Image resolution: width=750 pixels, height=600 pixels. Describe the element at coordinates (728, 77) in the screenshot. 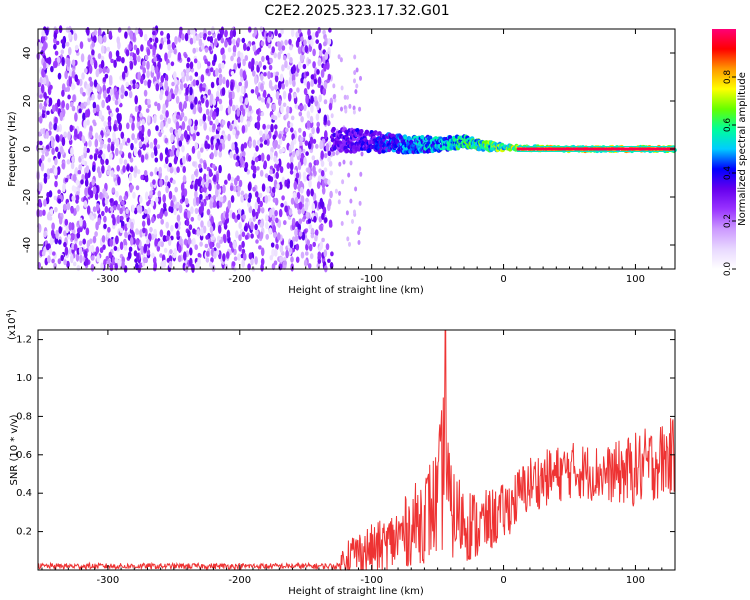

I see `colorbar-tick-label: 0.8` at that location.